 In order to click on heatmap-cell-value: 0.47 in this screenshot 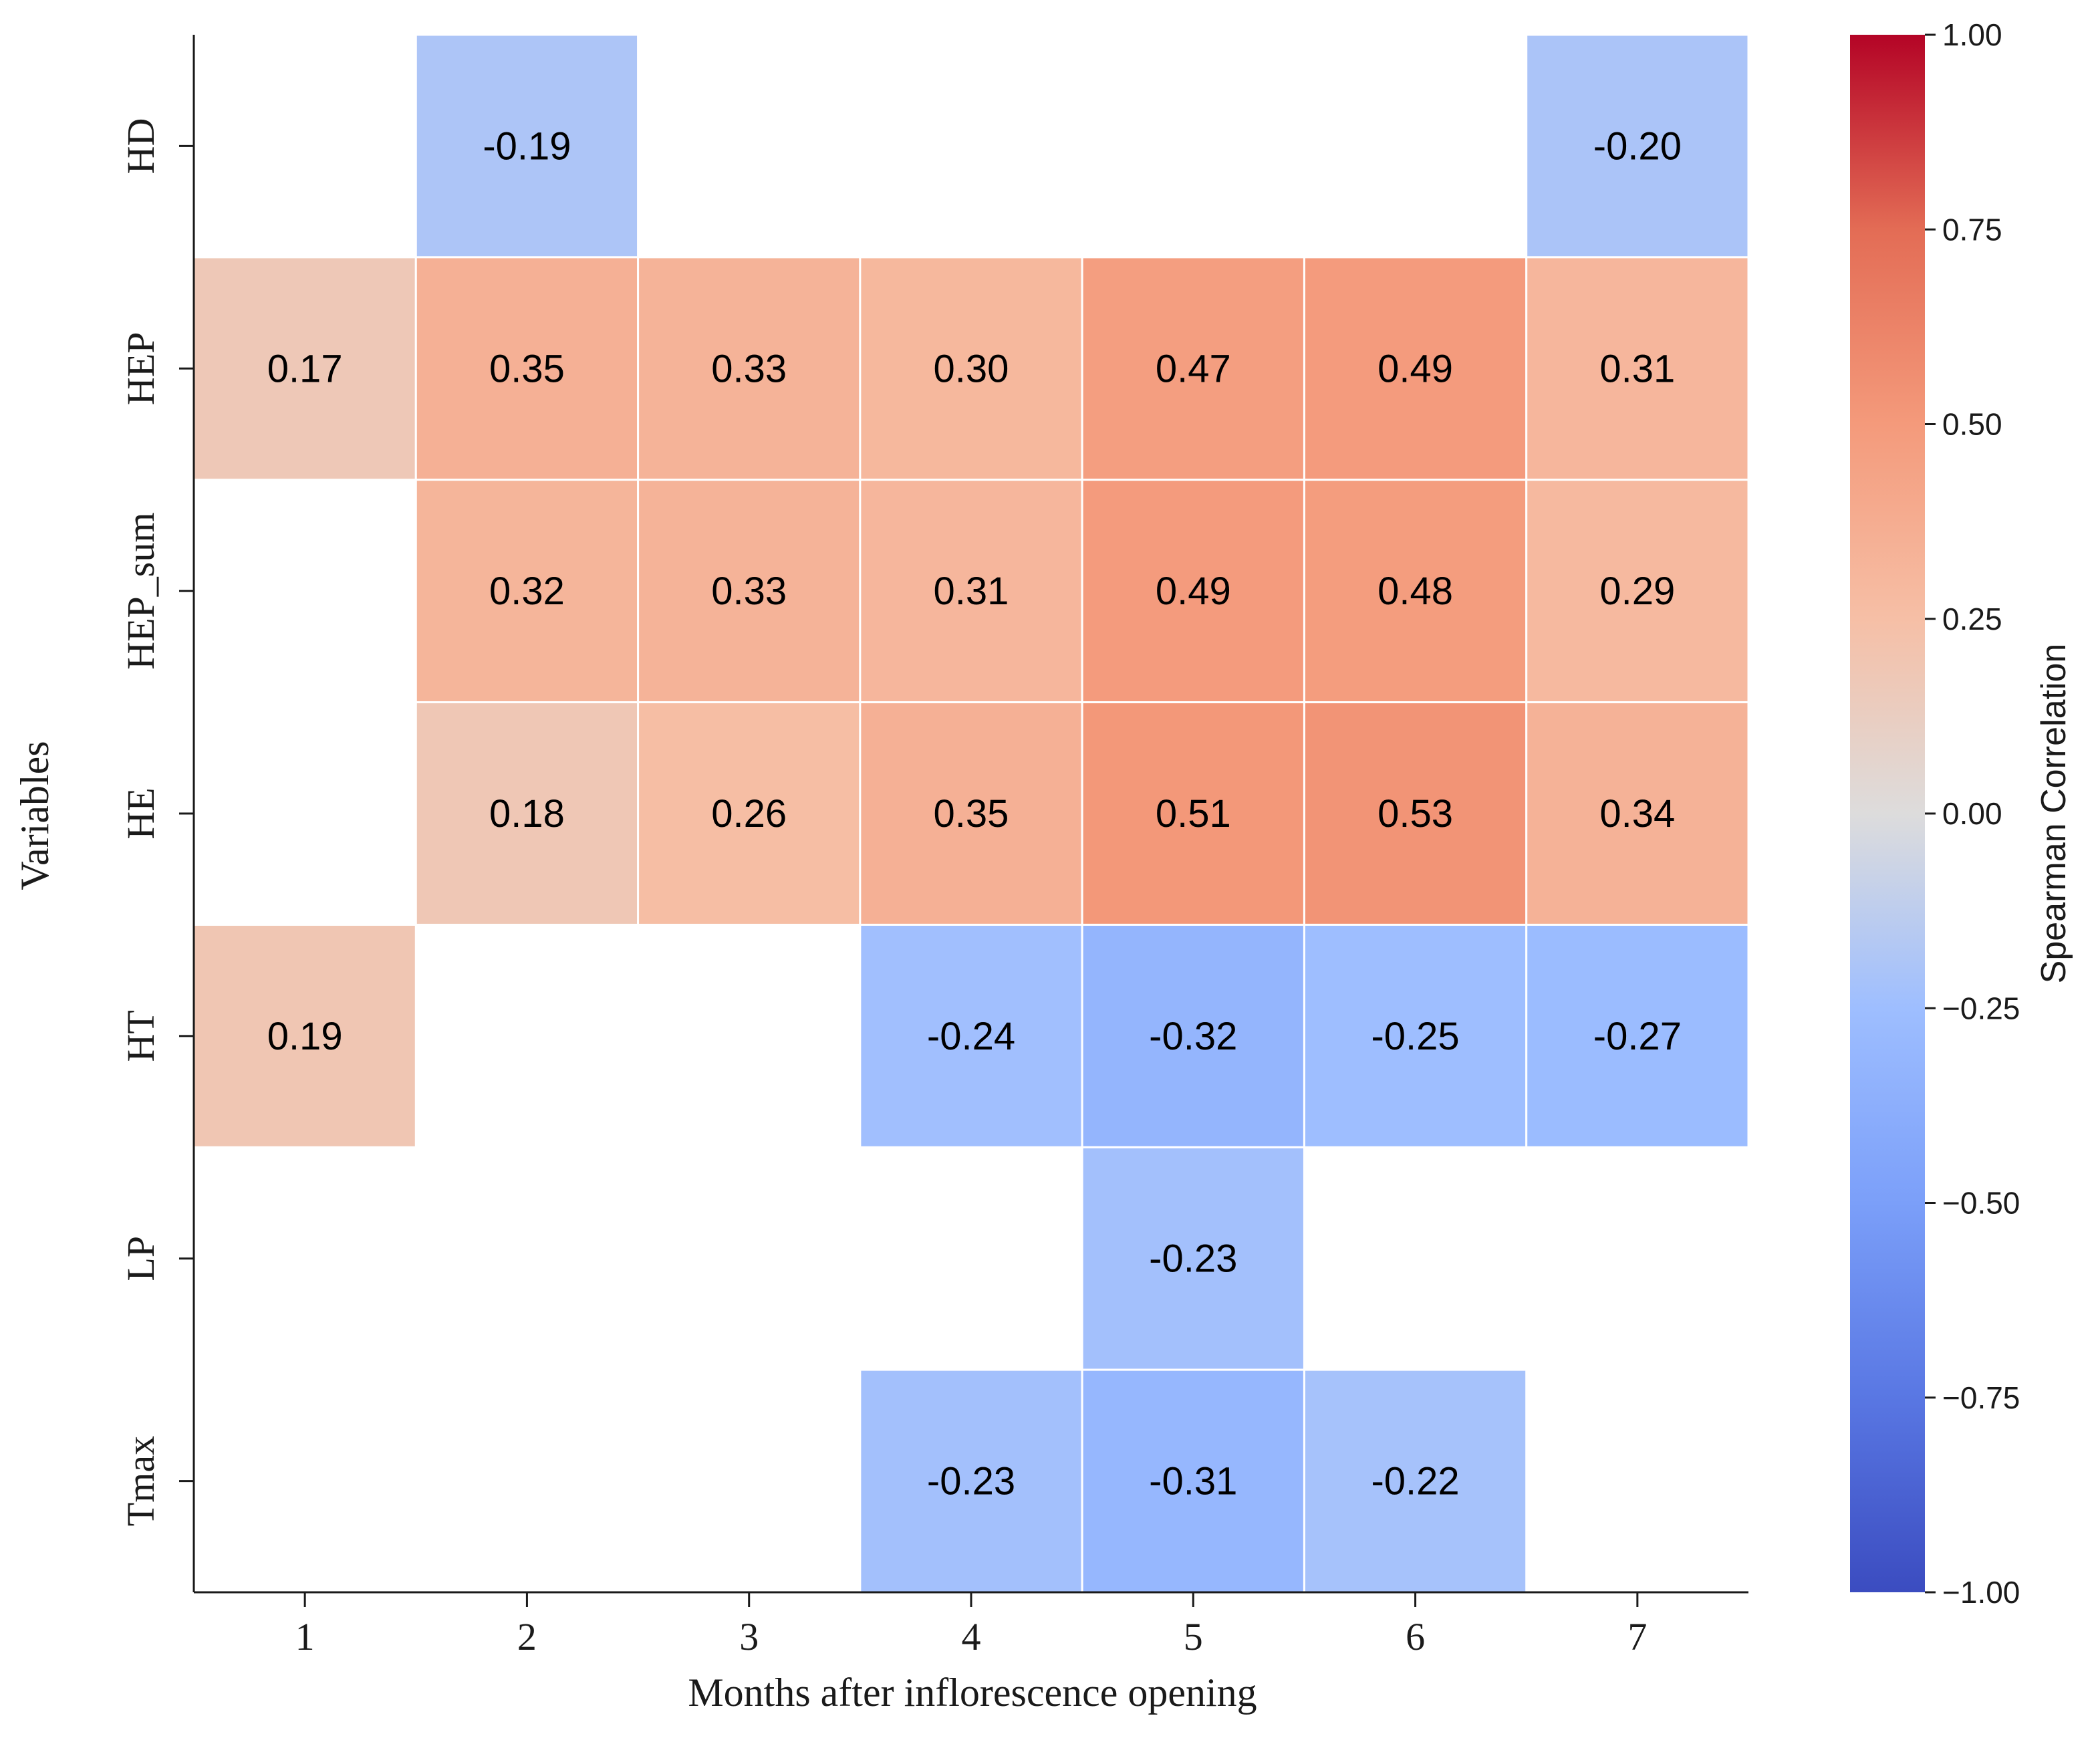, I will do `click(1193, 369)`.